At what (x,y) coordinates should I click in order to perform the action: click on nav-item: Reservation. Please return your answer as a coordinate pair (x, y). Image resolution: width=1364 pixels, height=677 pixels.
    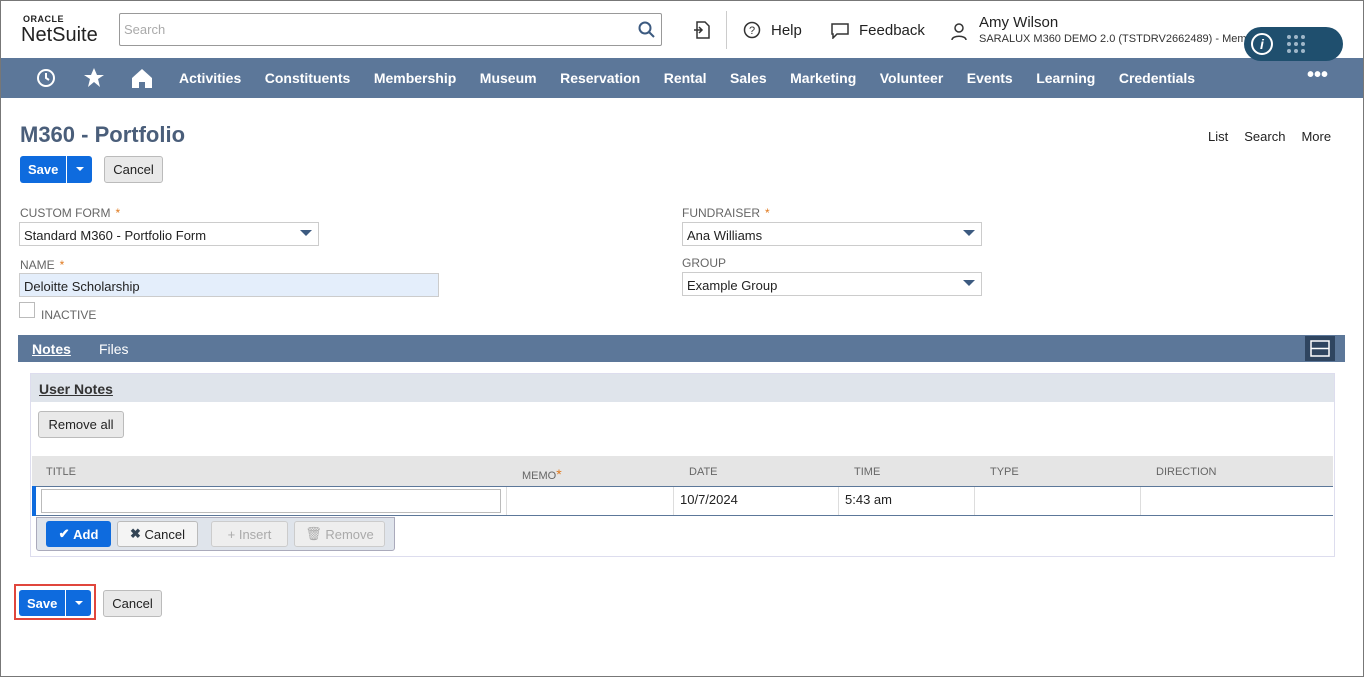
    Looking at the image, I should click on (600, 78).